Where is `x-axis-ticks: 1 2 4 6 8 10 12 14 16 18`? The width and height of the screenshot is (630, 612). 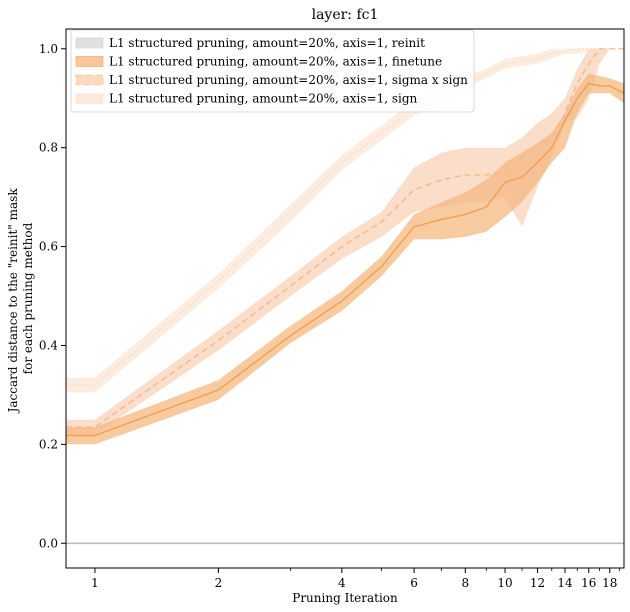
x-axis-ticks: 1 2 4 6 8 10 12 14 16 18 is located at coordinates (355, 579).